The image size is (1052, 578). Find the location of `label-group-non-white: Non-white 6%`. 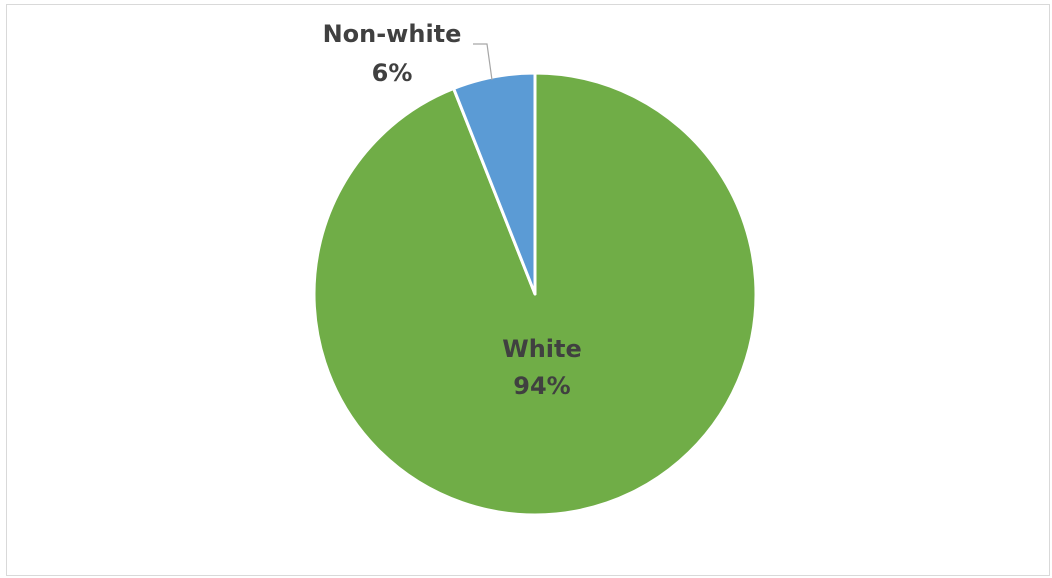

label-group-non-white: Non-white 6% is located at coordinates (392, 53).